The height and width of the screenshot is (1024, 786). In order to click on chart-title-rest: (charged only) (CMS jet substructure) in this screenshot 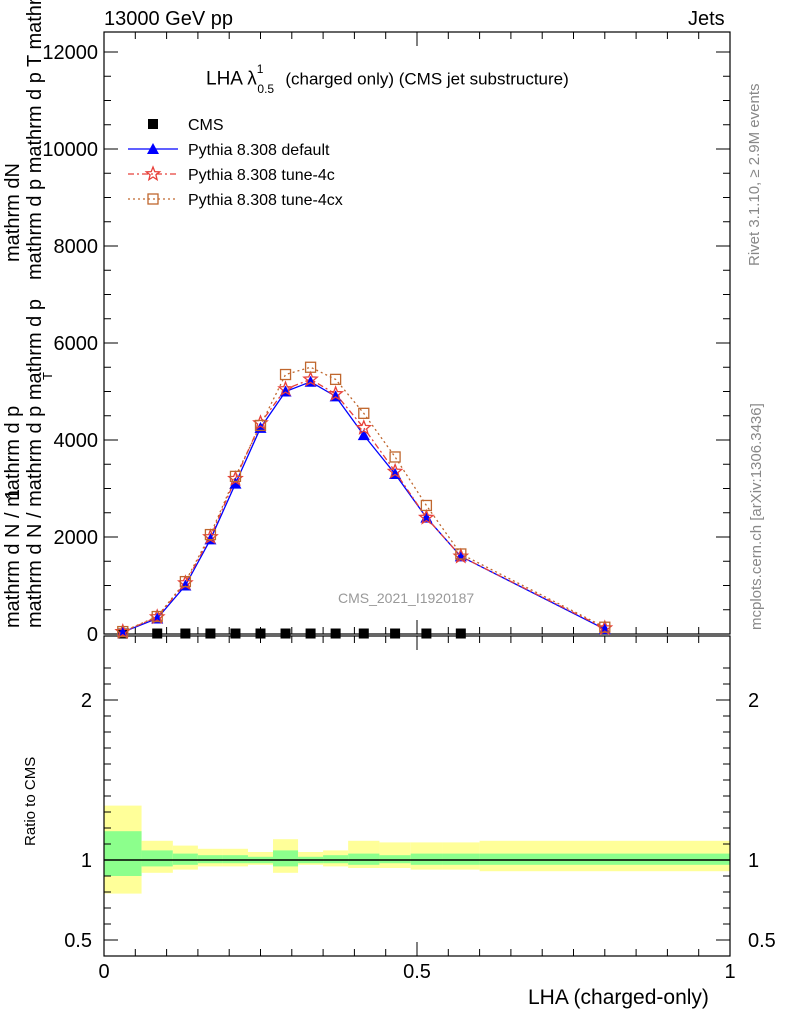, I will do `click(427, 79)`.